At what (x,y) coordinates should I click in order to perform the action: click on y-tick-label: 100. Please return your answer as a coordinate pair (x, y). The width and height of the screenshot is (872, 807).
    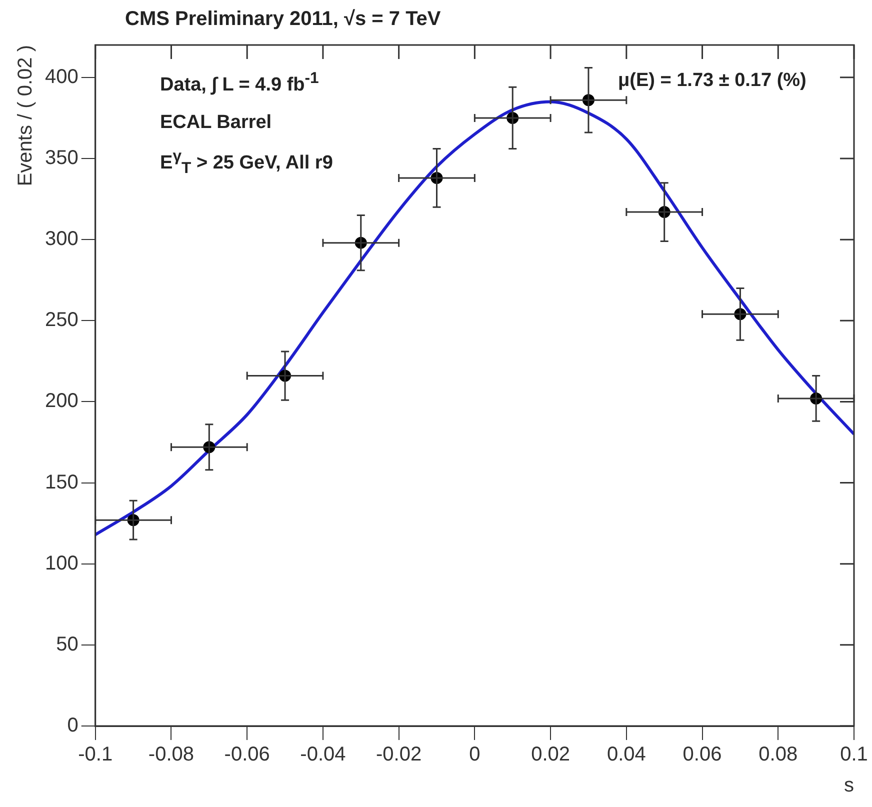
    Looking at the image, I should click on (61, 563).